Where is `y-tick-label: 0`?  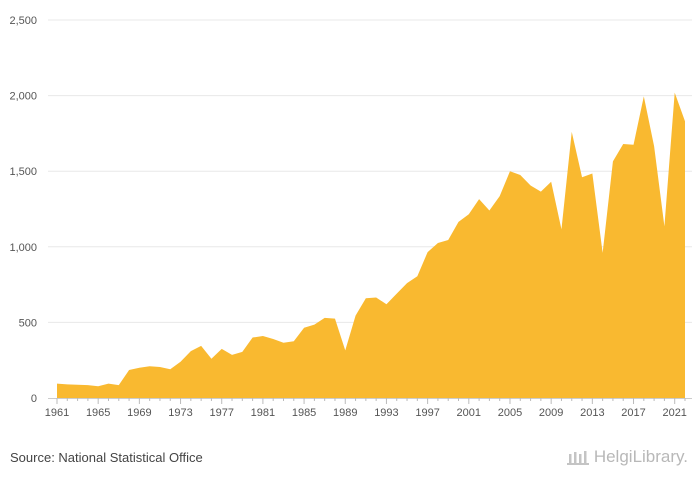
y-tick-label: 0 is located at coordinates (34, 399).